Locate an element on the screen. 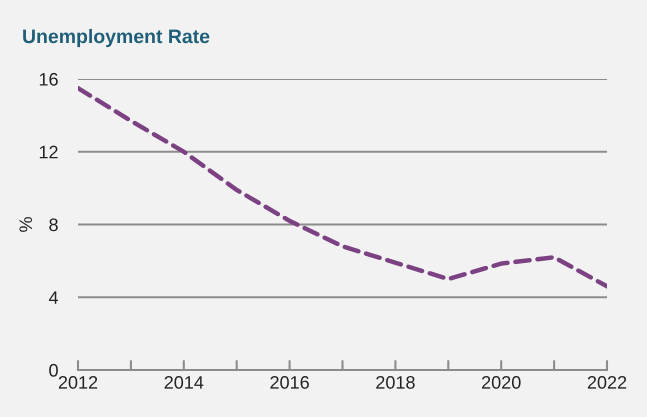 This screenshot has width=647, height=417. y-tick-label: 0 is located at coordinates (53, 370).